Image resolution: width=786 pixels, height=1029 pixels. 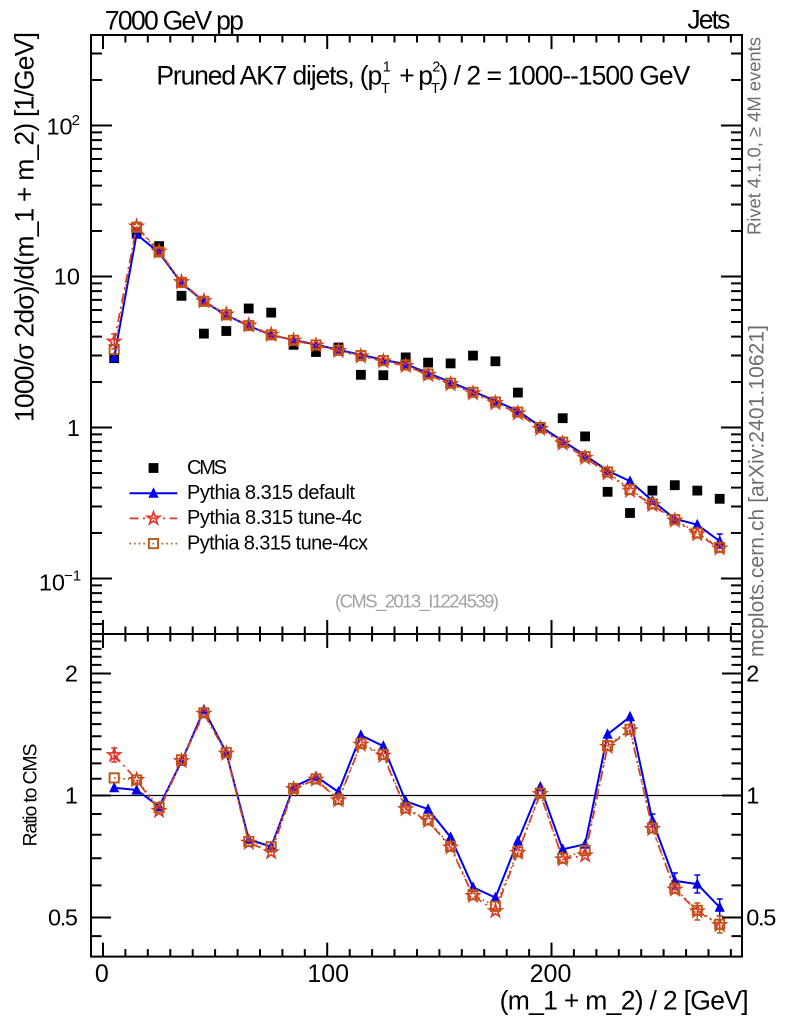 I want to click on svg-text: Jets, so click(x=708, y=20).